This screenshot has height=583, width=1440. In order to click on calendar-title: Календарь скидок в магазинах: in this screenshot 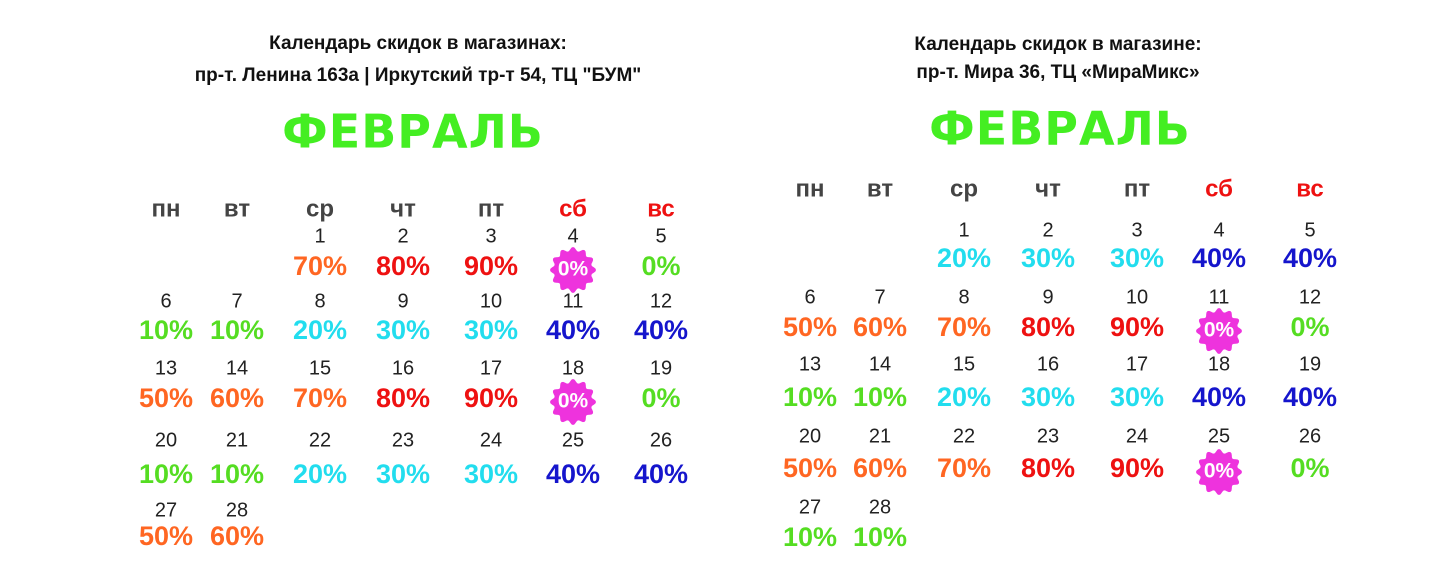, I will do `click(418, 43)`.